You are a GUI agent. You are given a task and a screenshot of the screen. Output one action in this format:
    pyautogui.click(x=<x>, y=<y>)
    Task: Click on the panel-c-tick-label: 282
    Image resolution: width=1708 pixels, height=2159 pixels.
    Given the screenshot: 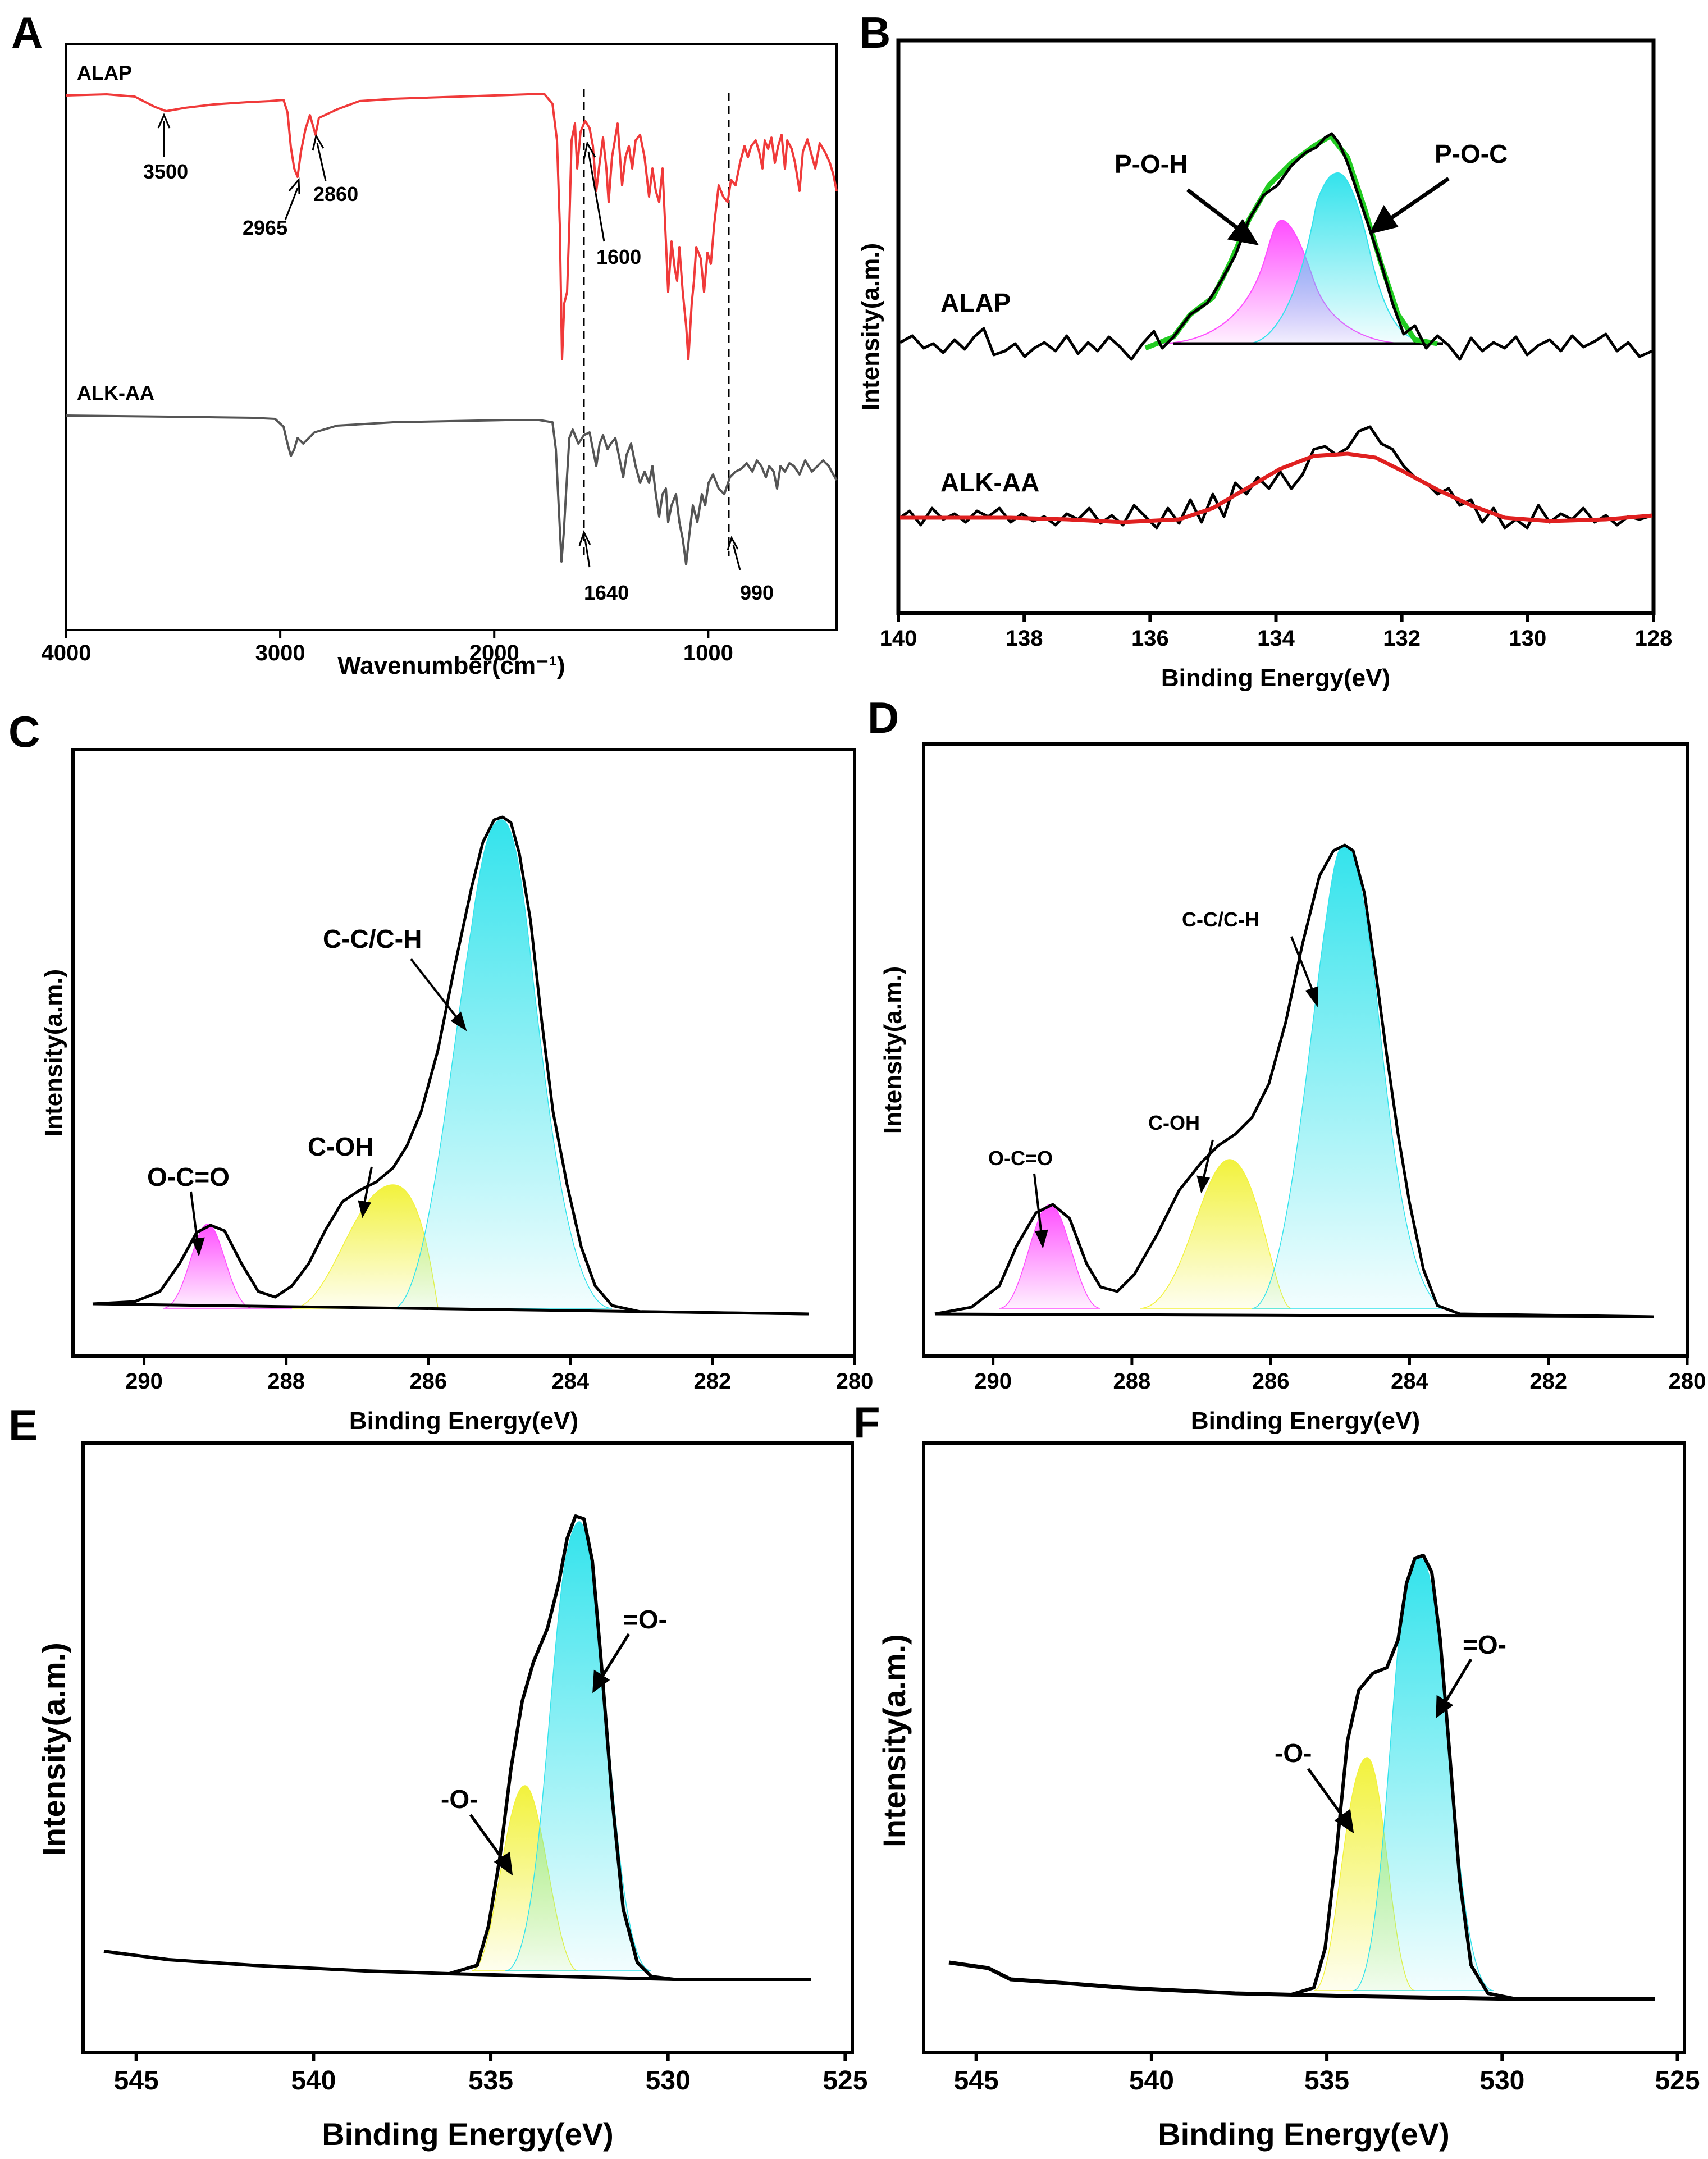 What is the action you would take?
    pyautogui.click(x=713, y=1381)
    